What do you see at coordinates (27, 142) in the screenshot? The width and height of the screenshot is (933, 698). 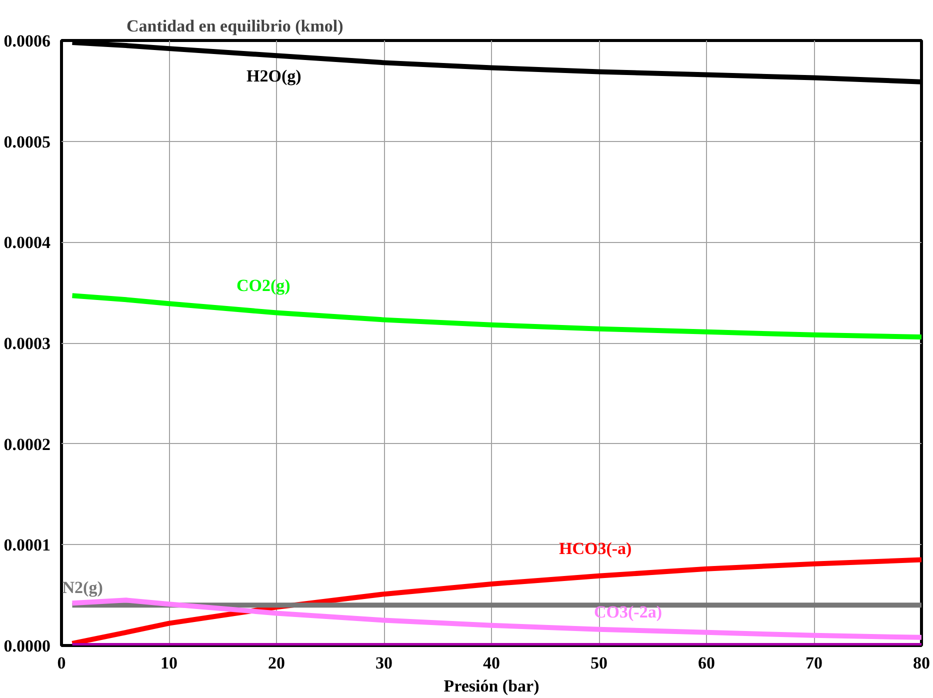 I see `y-tick-label: 0.0005` at bounding box center [27, 142].